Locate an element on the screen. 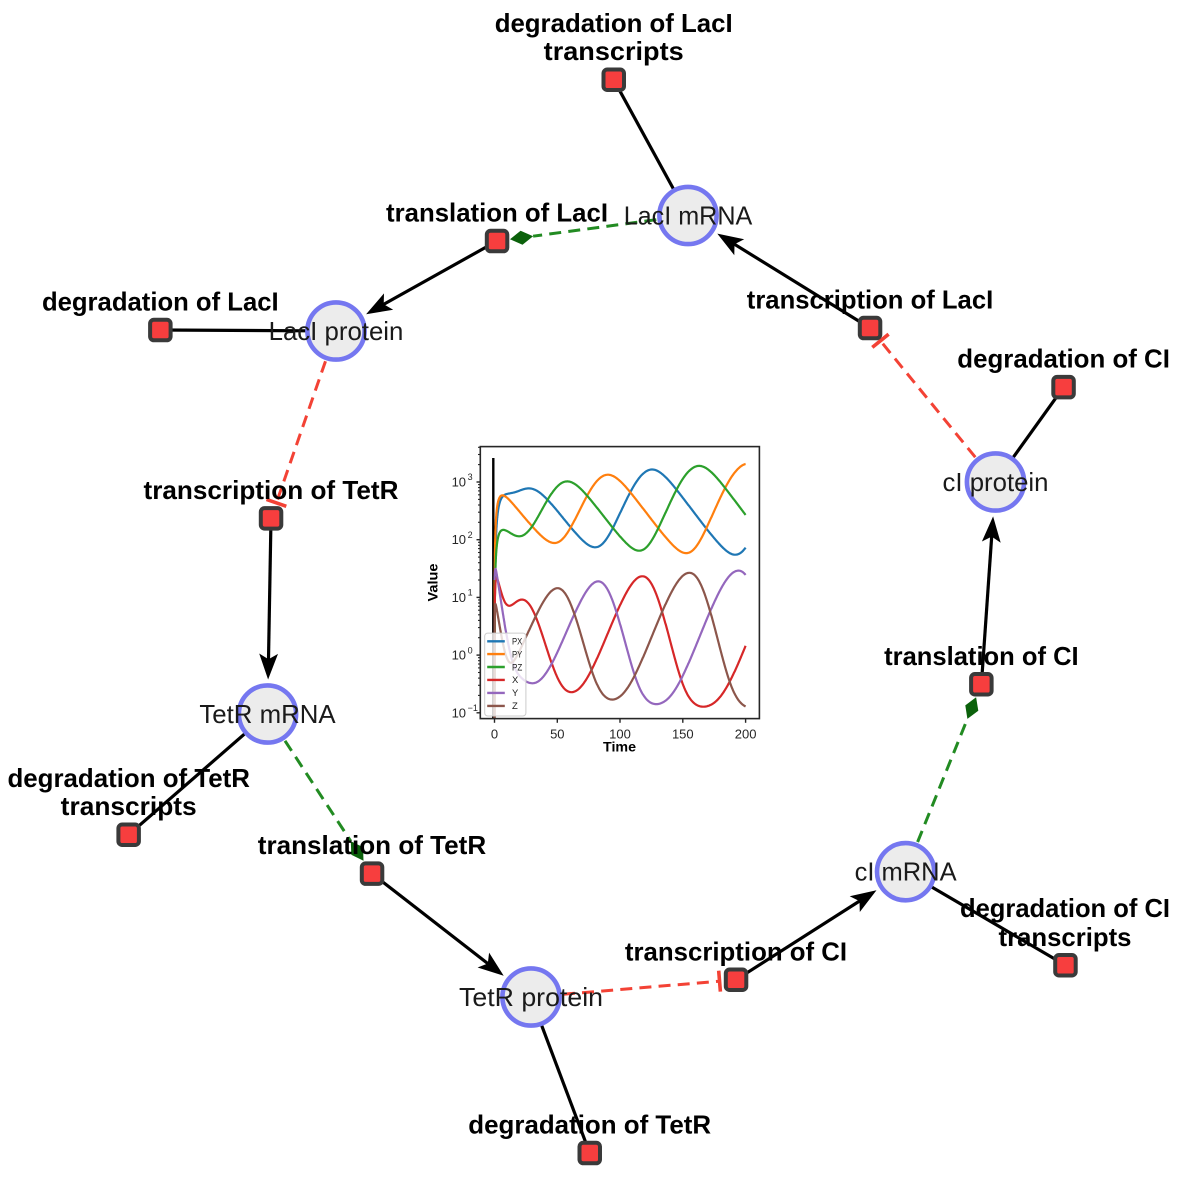 This screenshot has width=1189, height=1200. svg-text: PX is located at coordinates (517, 642).